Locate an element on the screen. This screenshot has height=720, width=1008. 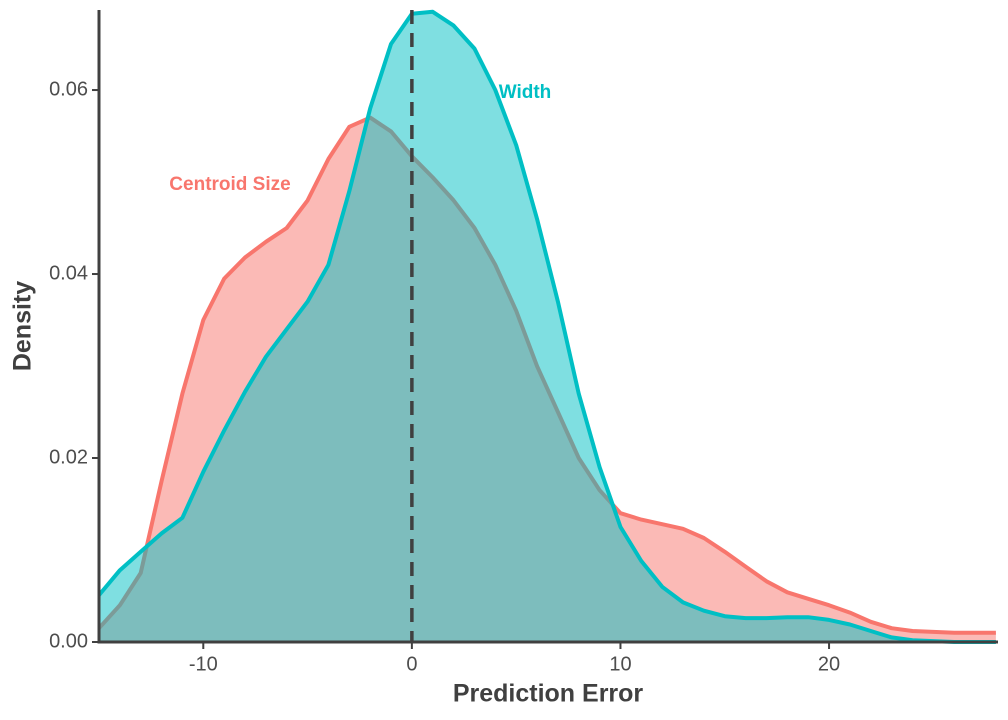
x-tick-label: 0 is located at coordinates (411, 664).